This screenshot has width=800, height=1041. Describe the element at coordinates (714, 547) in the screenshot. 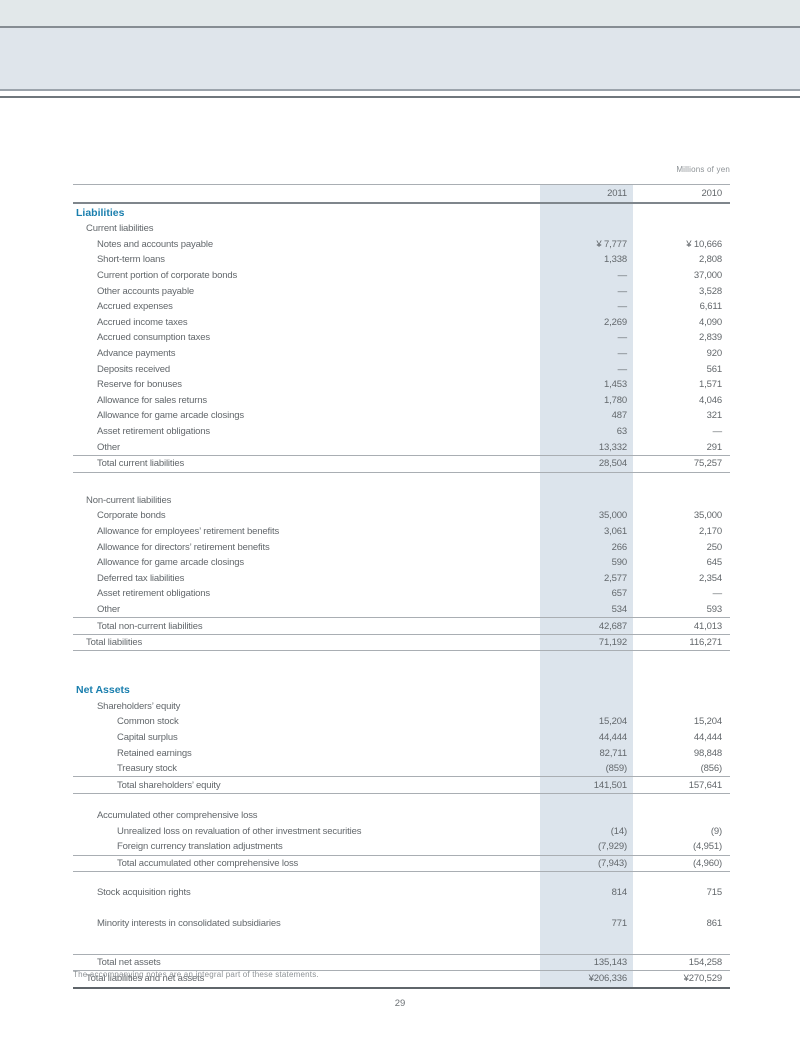

I see `value-2010: 250` at that location.